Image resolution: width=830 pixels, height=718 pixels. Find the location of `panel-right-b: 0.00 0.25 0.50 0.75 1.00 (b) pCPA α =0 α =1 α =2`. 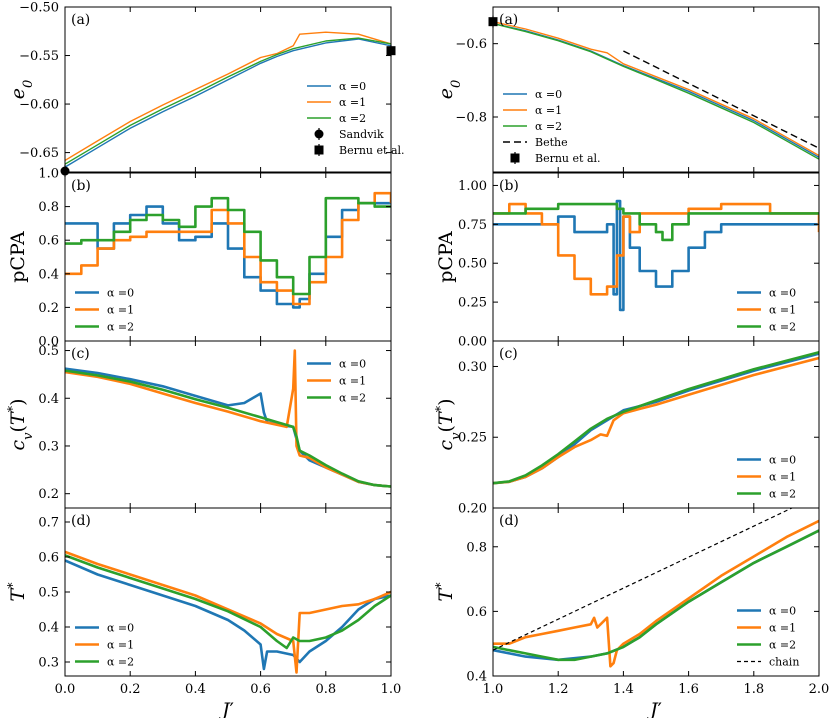

panel-right-b: 0.00 0.25 0.50 0.75 1.00 (b) pCPA α =0 α =1 α =2 is located at coordinates (627, 261).